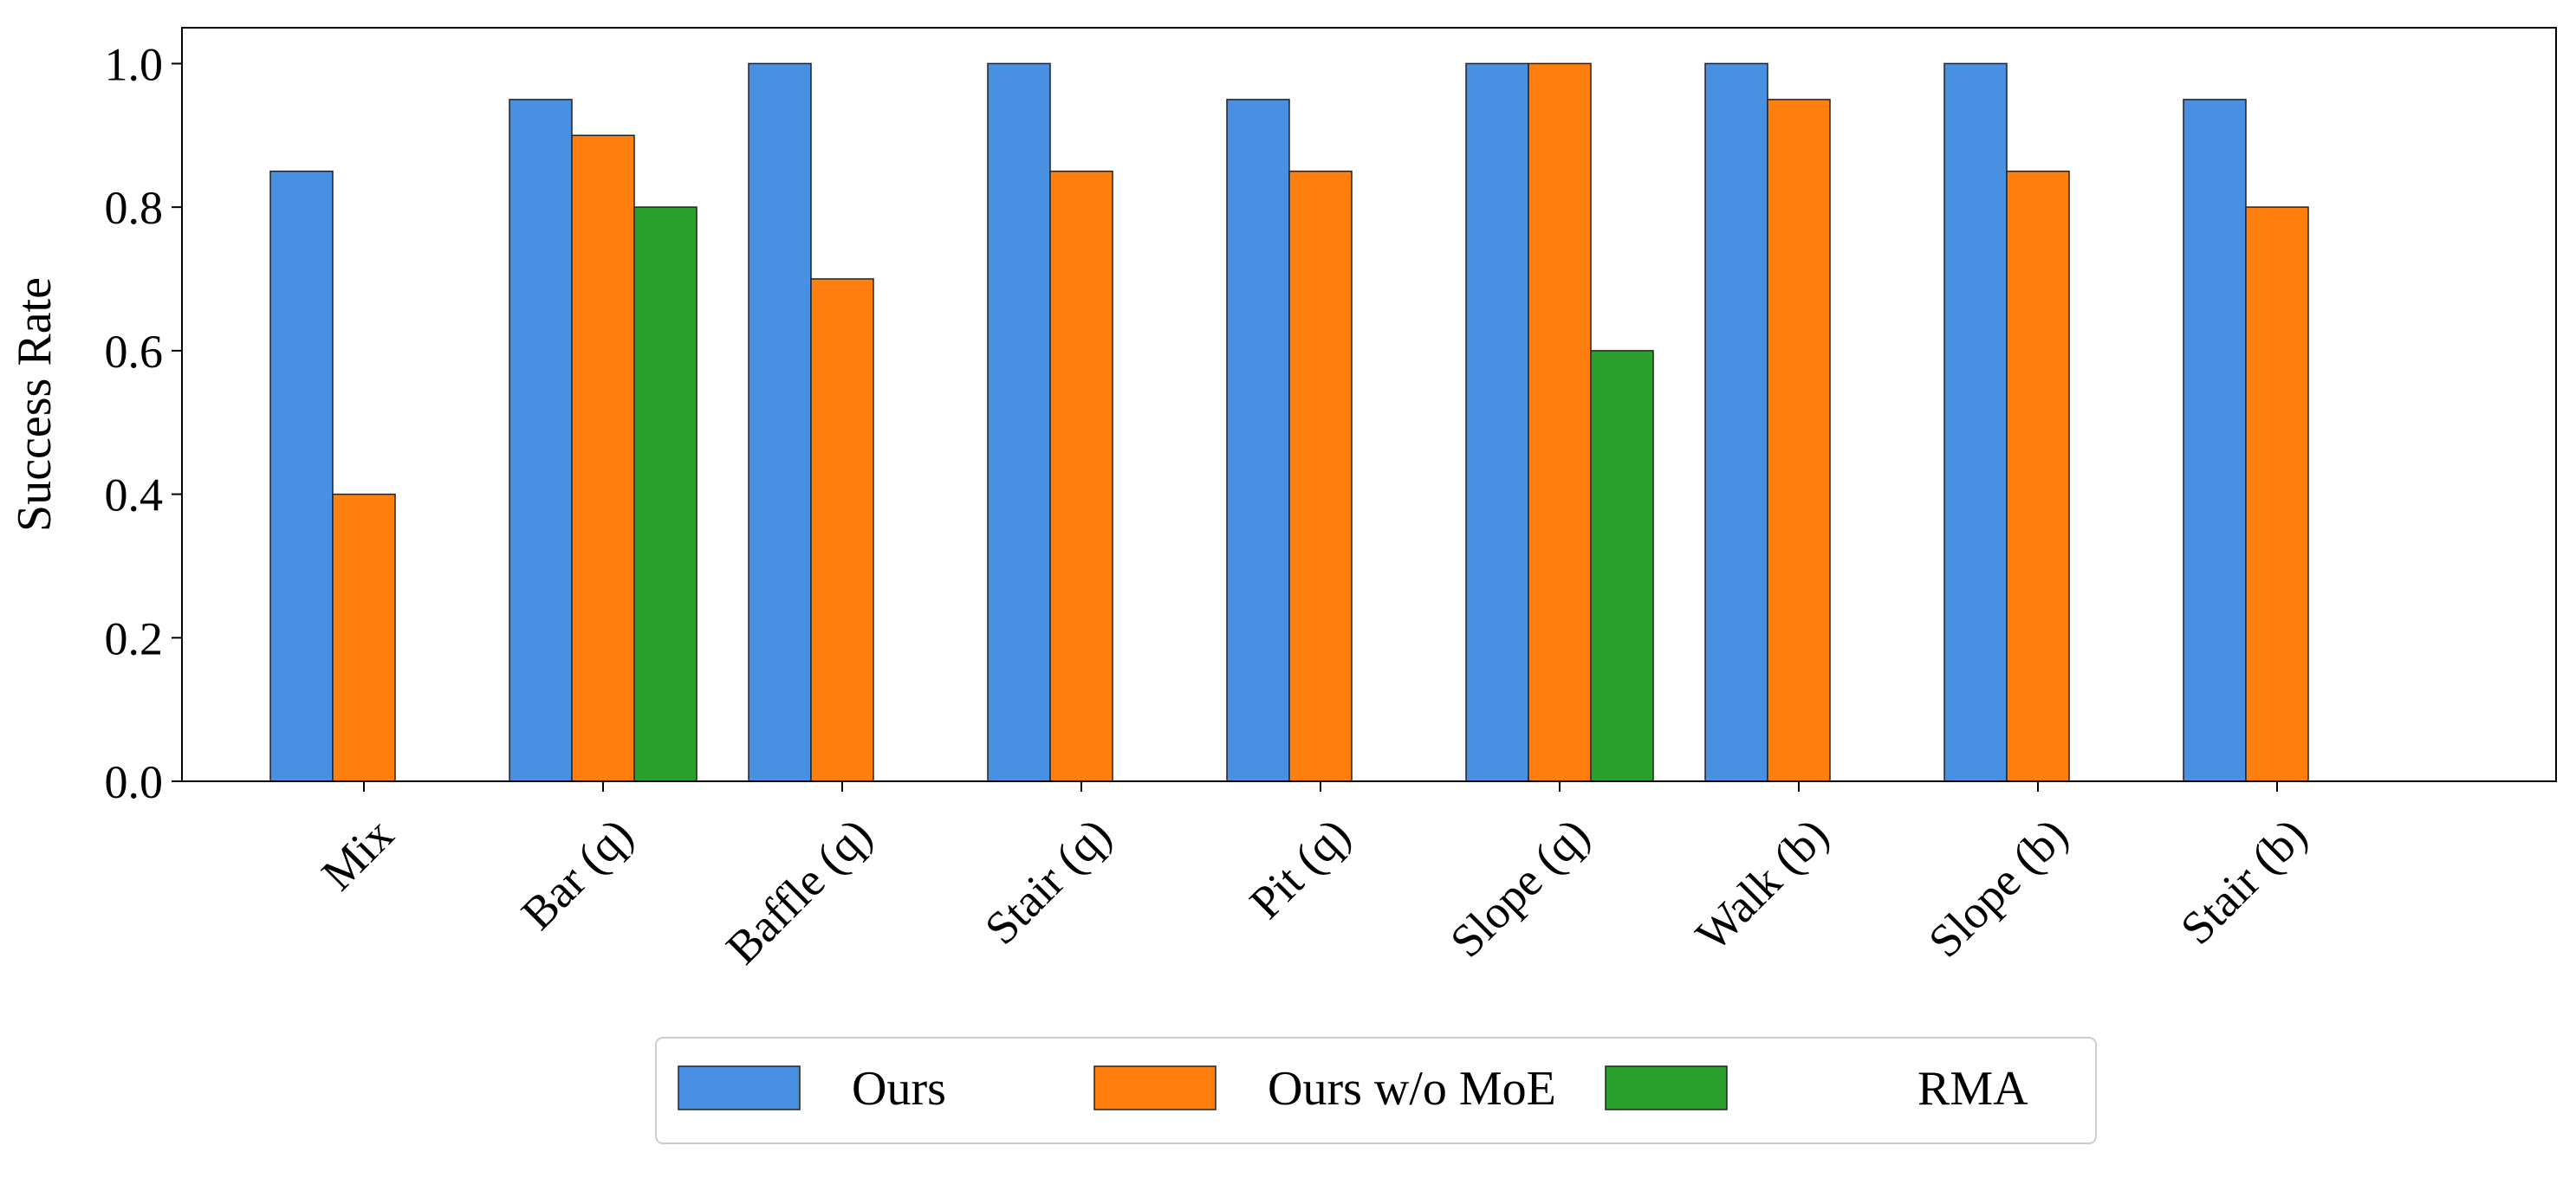  What do you see at coordinates (1799, 440) in the screenshot?
I see `bar-ours-w-o-moe-walk-b` at bounding box center [1799, 440].